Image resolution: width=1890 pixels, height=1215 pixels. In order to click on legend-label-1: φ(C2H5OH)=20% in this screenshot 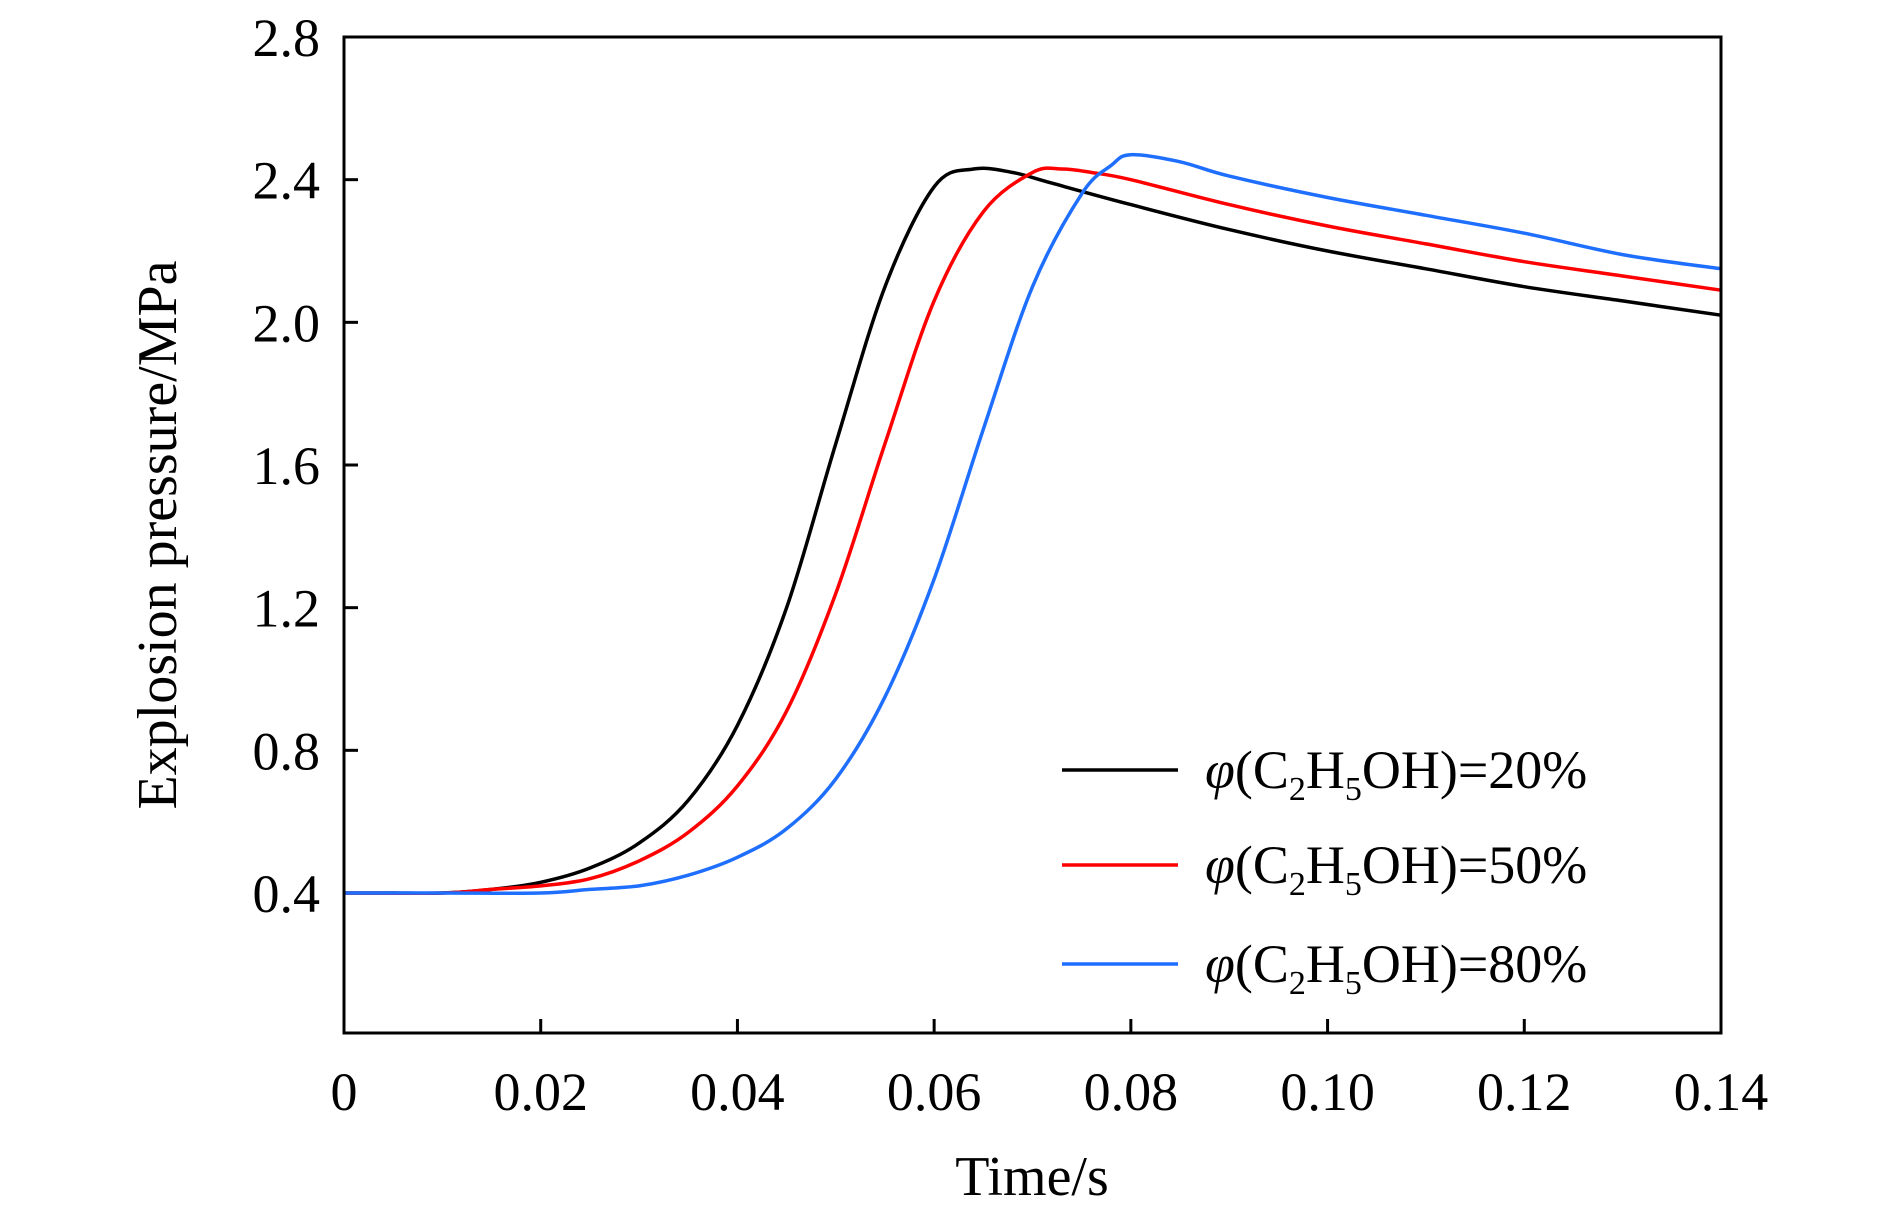, I will do `click(1396, 774)`.